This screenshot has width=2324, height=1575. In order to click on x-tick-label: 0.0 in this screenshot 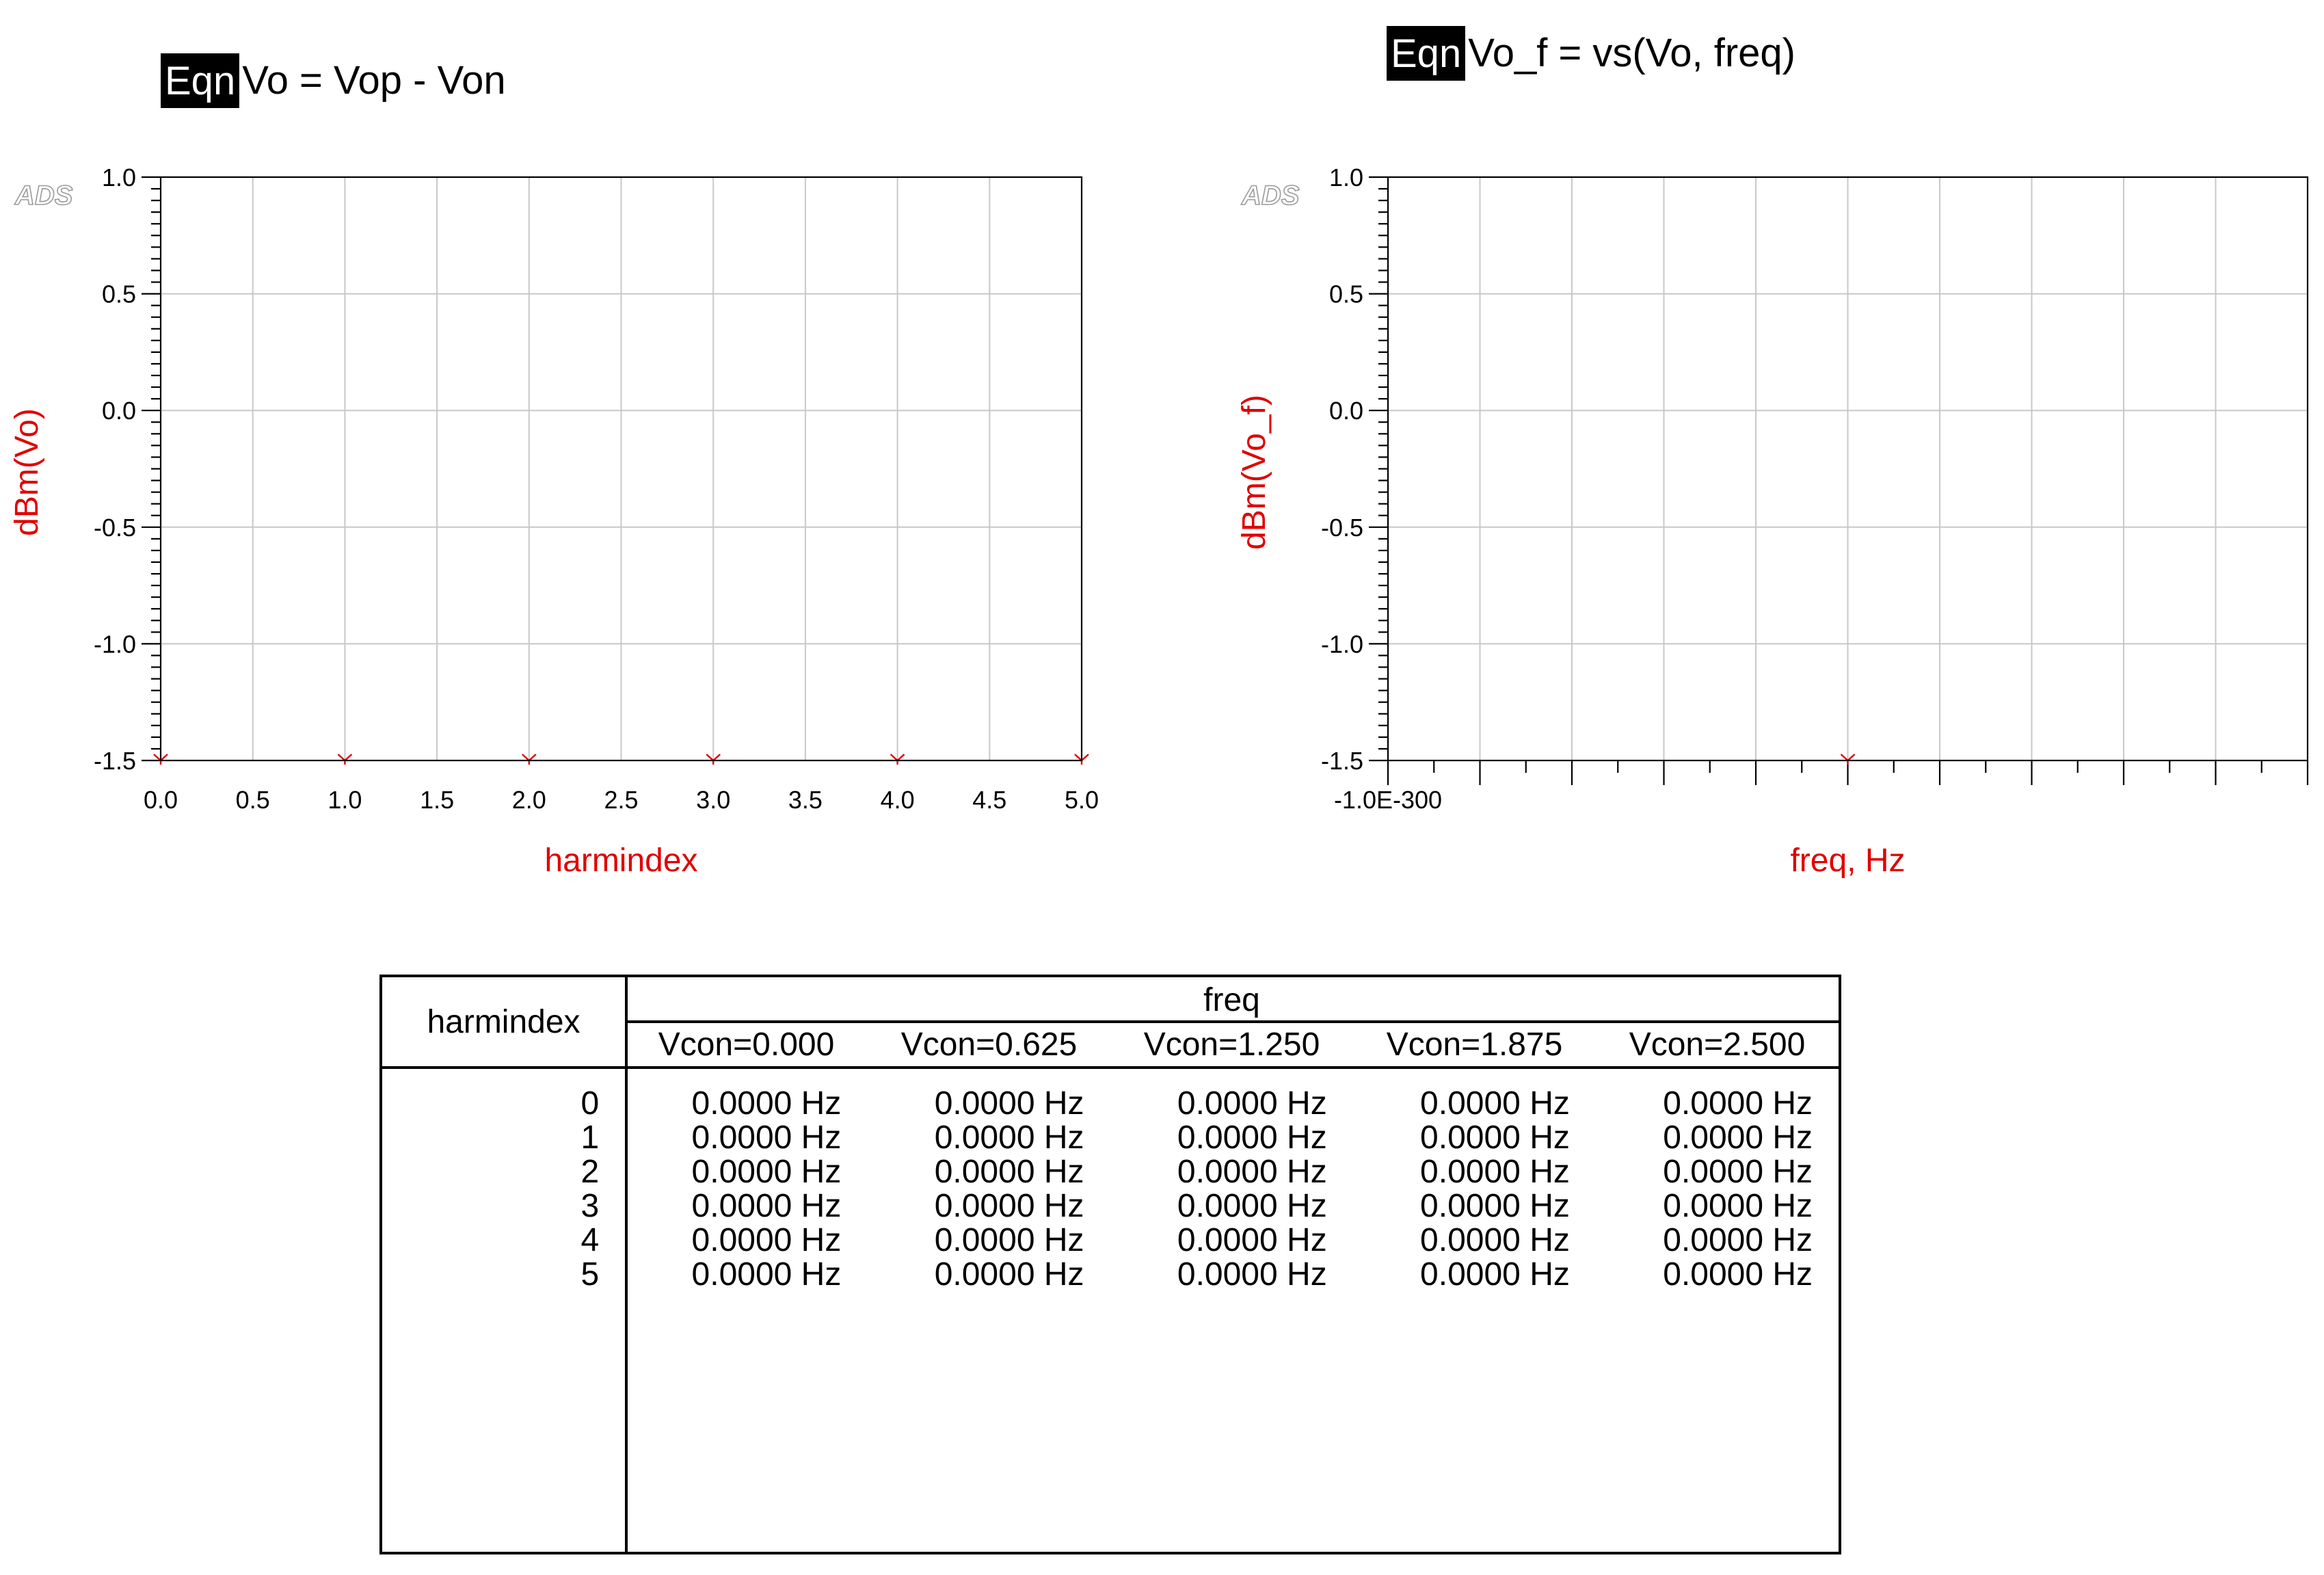, I will do `click(161, 800)`.